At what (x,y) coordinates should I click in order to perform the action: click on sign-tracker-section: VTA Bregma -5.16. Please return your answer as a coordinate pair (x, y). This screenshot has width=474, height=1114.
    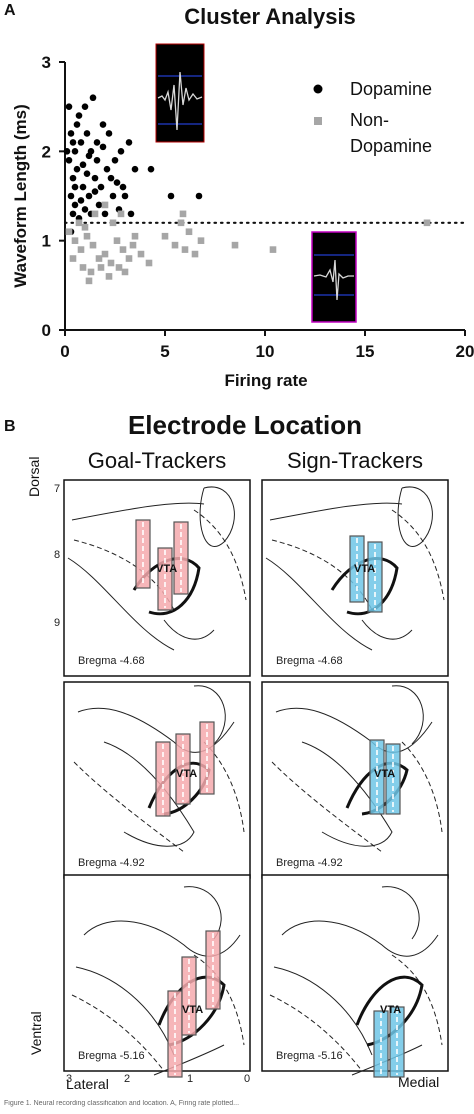
    Looking at the image, I should click on (355, 976).